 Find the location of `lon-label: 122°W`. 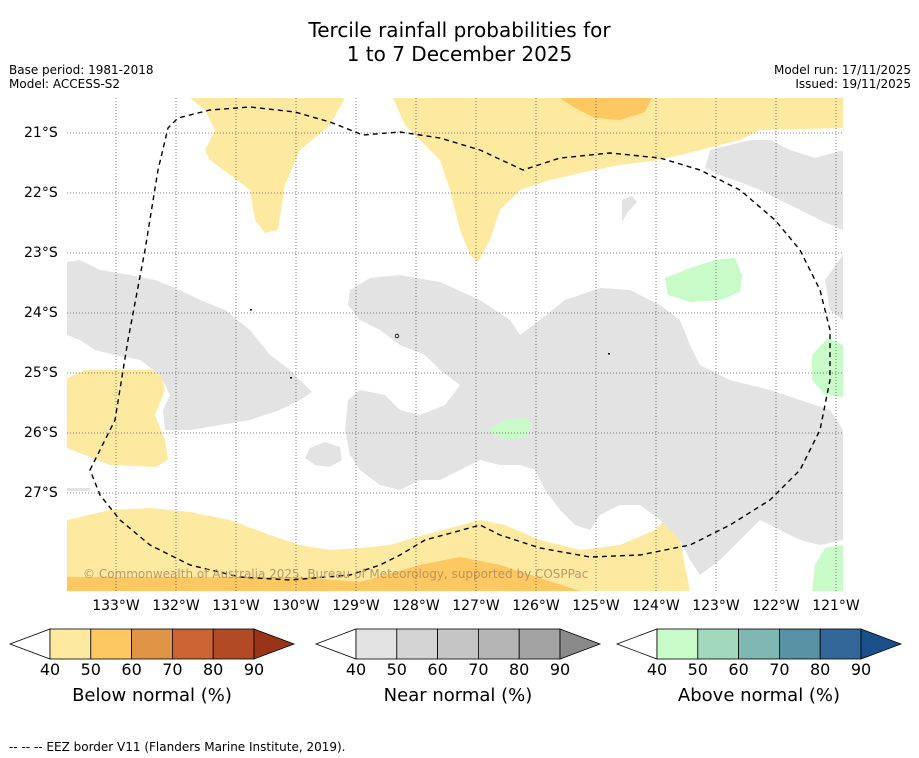

lon-label: 122°W is located at coordinates (776, 606).